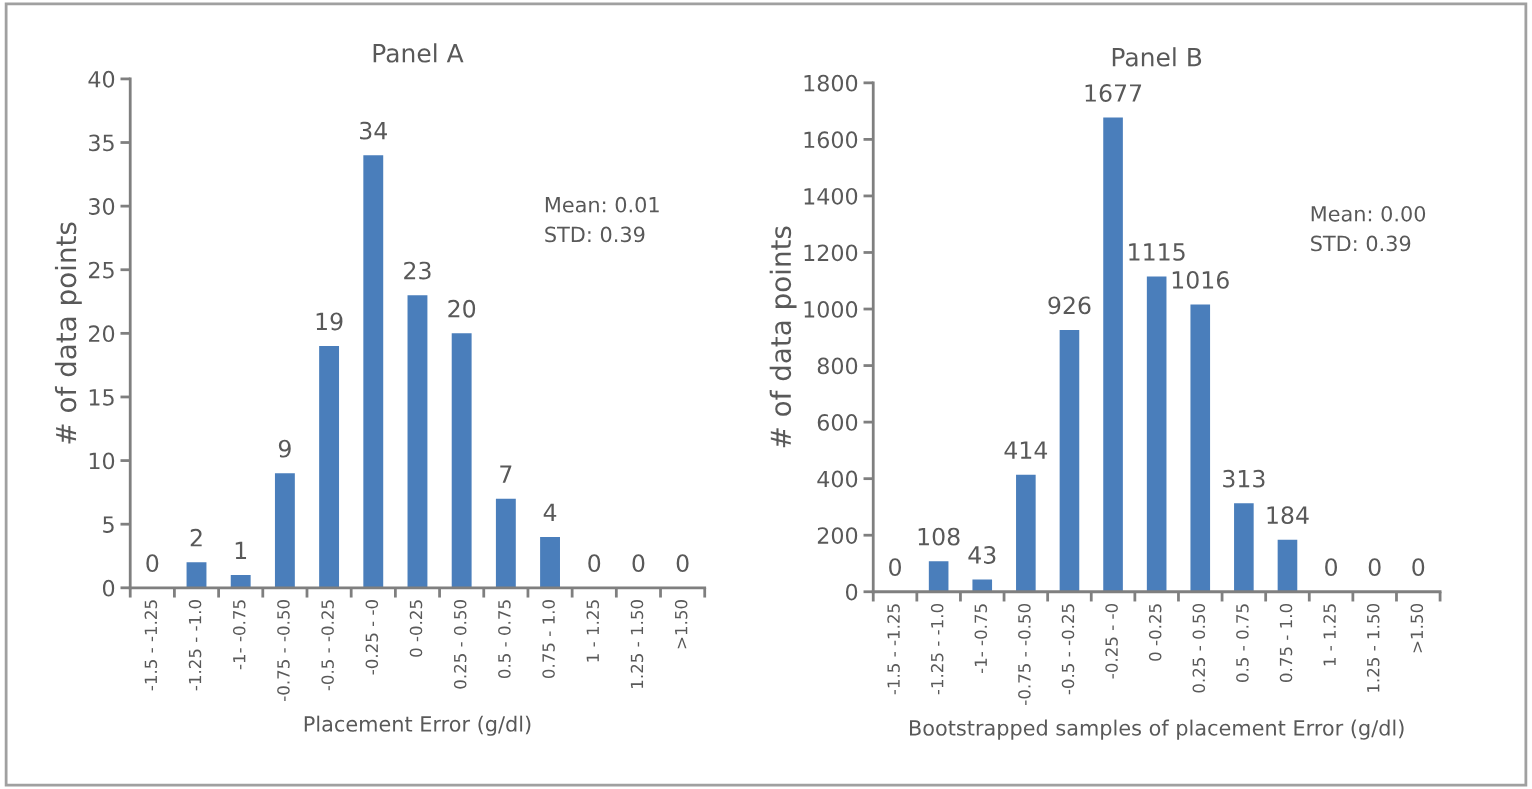 Image resolution: width=1532 pixels, height=789 pixels. Describe the element at coordinates (417, 725) in the screenshot. I see `x-axis-title: Placement Error (g/dl)` at that location.